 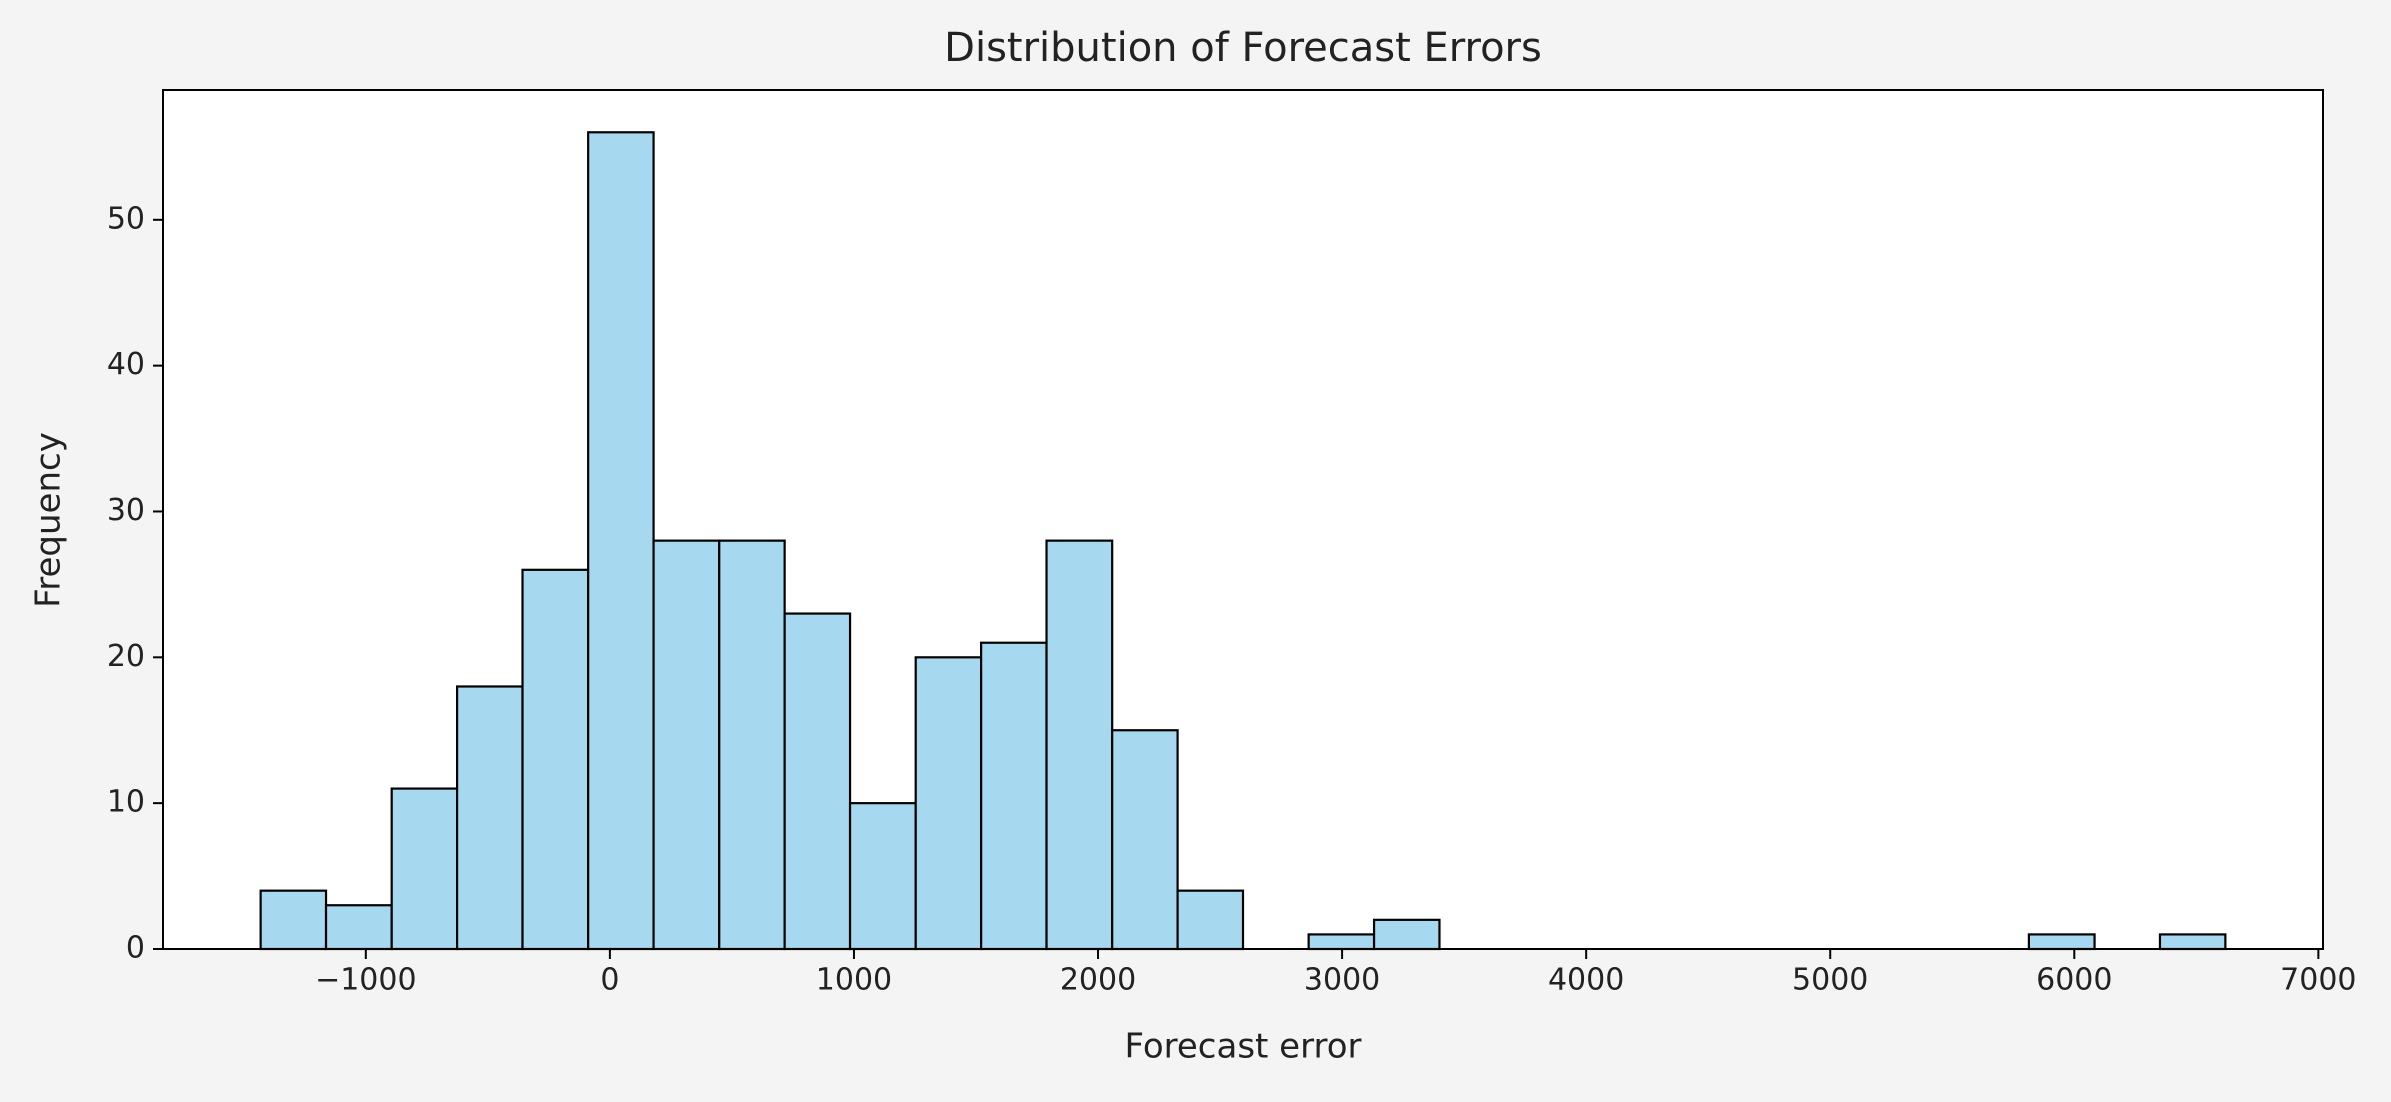 I want to click on x-tick-label: 5000, so click(x=1830, y=980).